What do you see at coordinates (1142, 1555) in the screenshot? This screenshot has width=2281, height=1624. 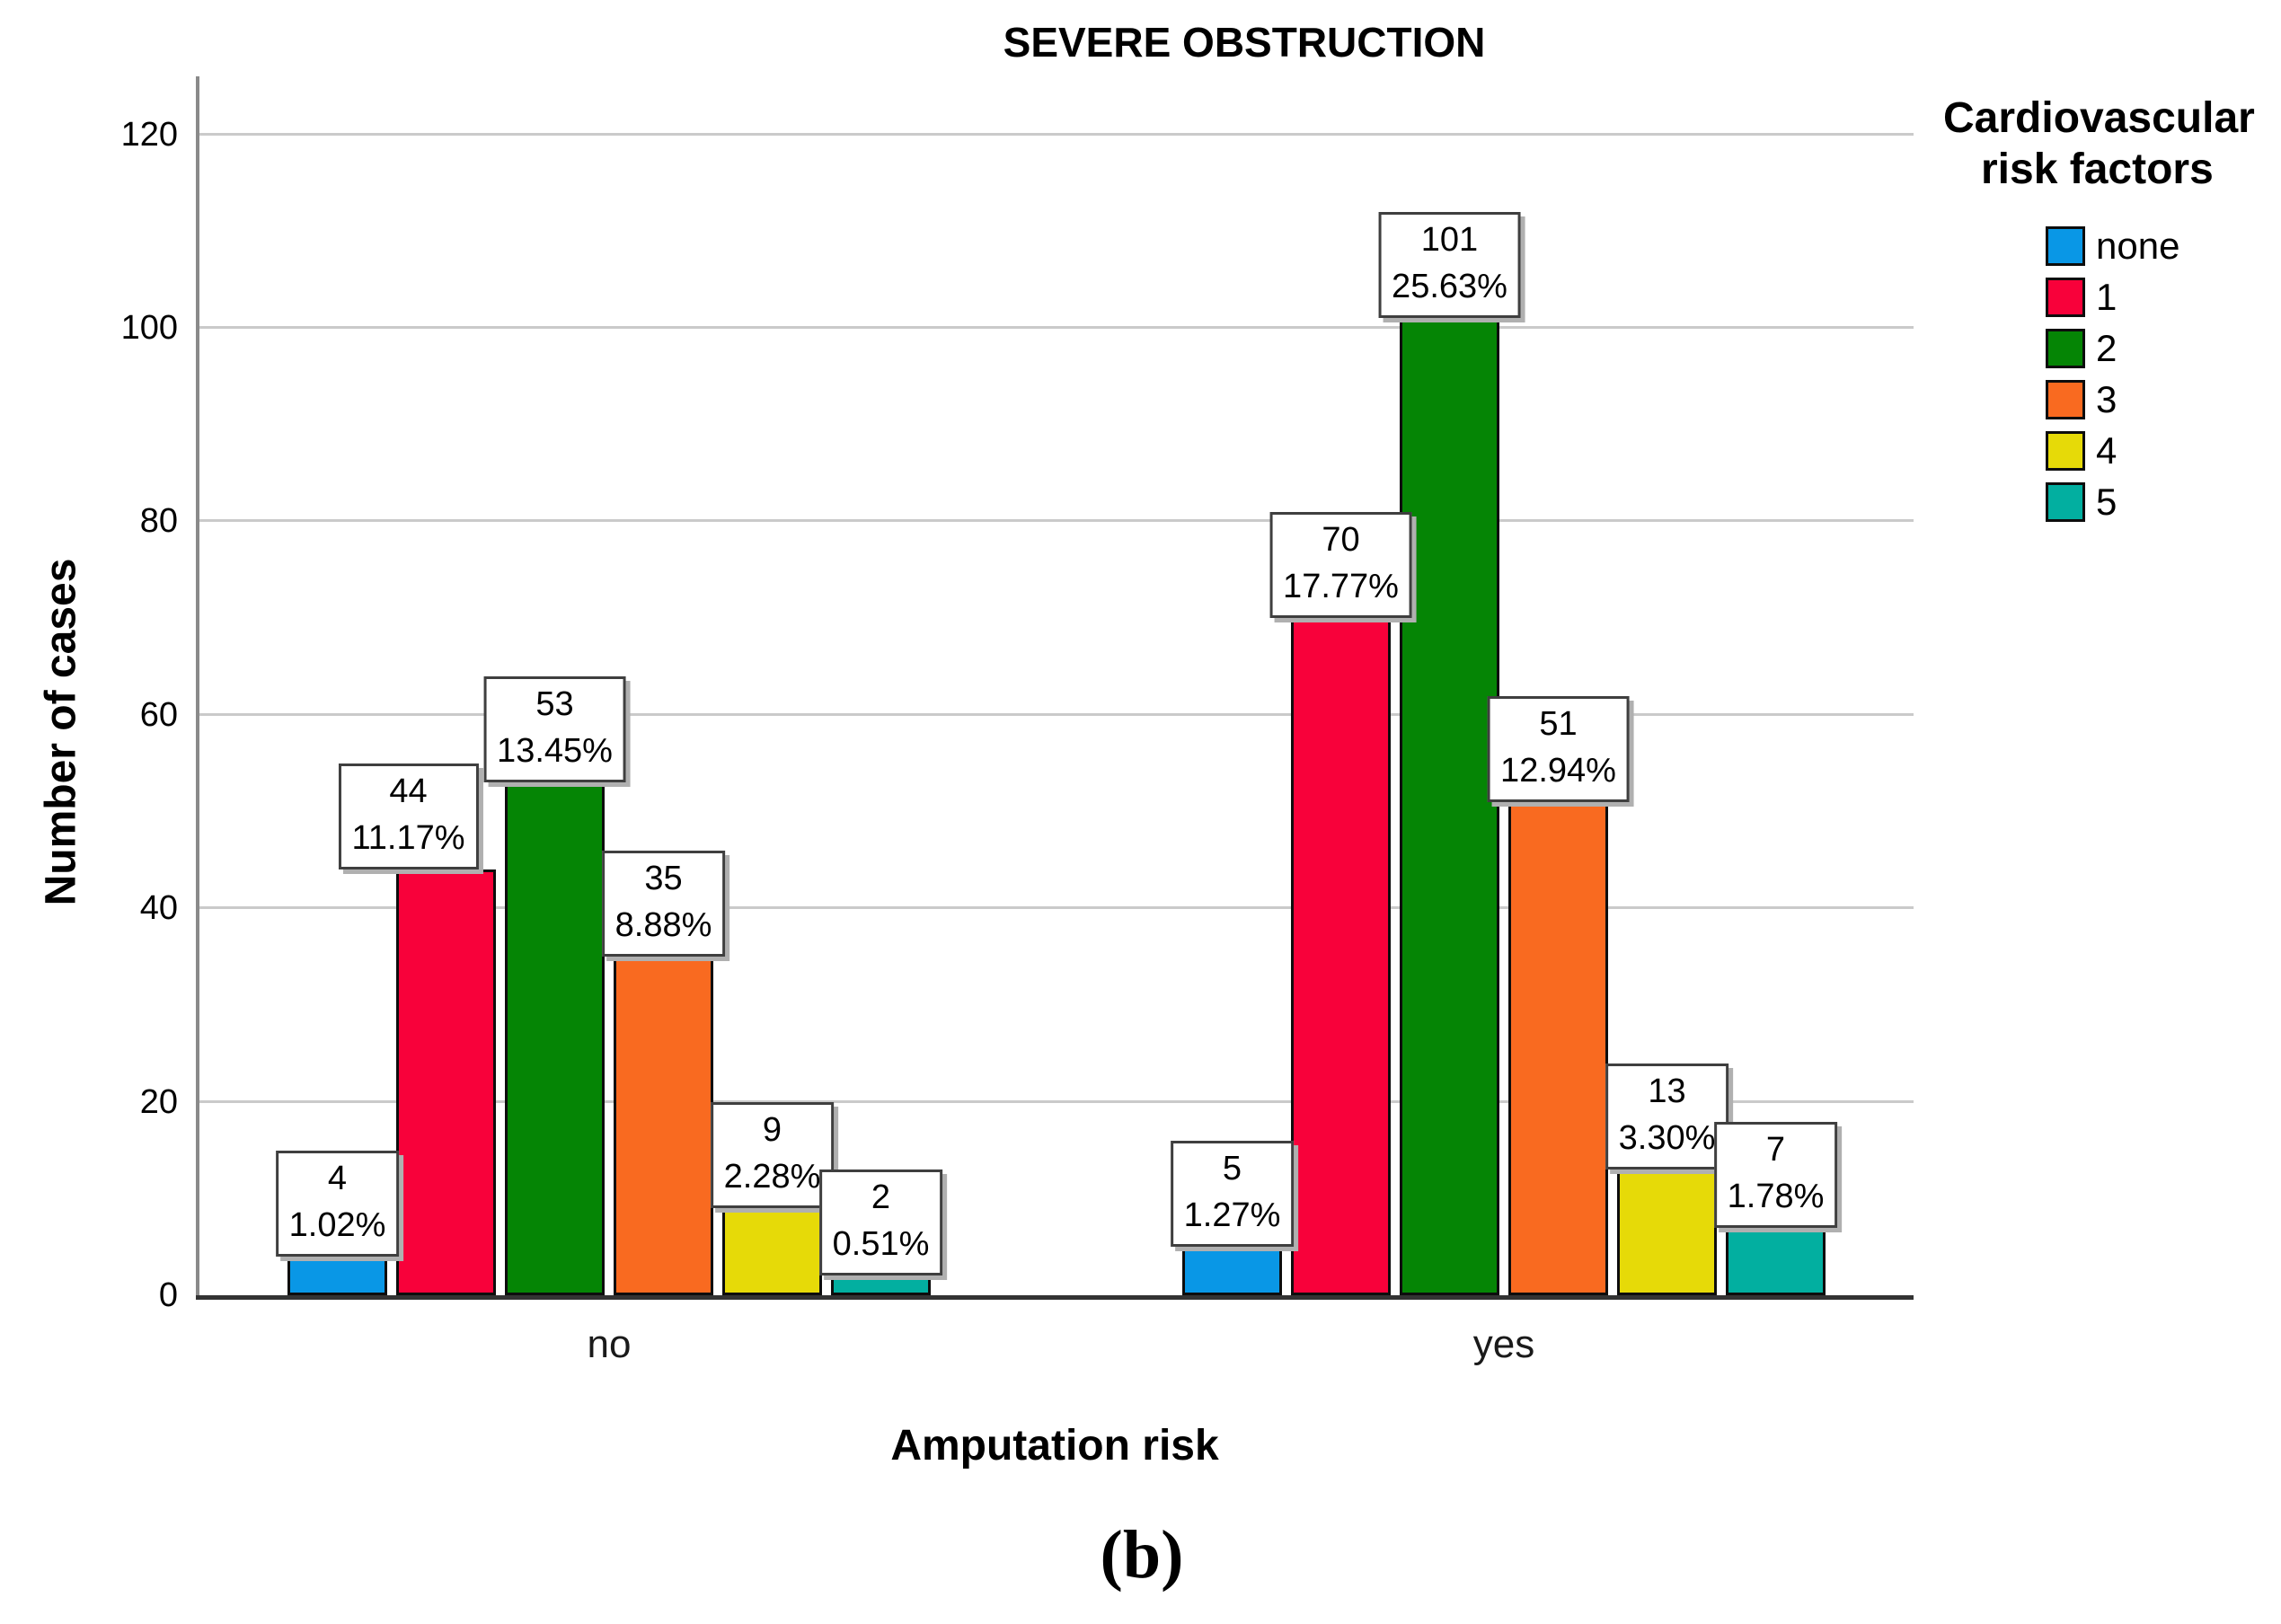 I see `figure-caption: (b)` at bounding box center [1142, 1555].